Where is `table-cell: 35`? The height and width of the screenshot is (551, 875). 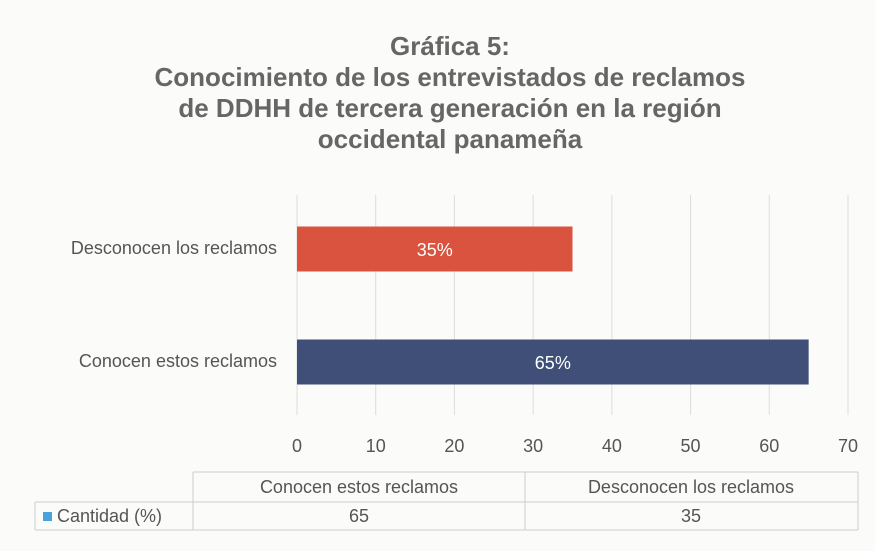 table-cell: 35 is located at coordinates (691, 516).